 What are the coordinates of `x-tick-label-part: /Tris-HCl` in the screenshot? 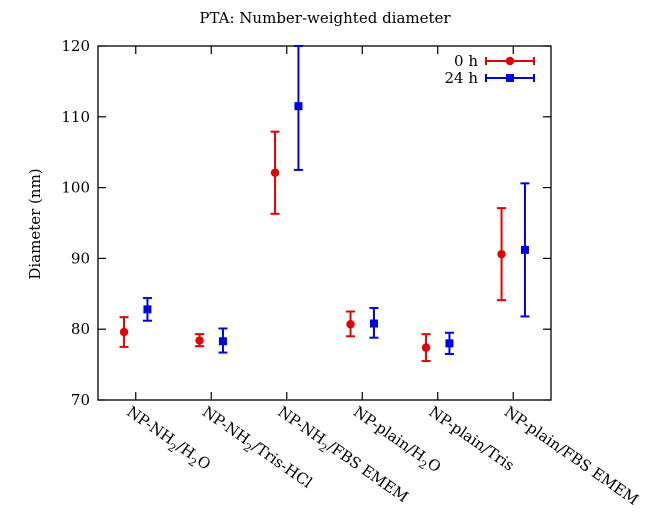 It's located at (282, 464).